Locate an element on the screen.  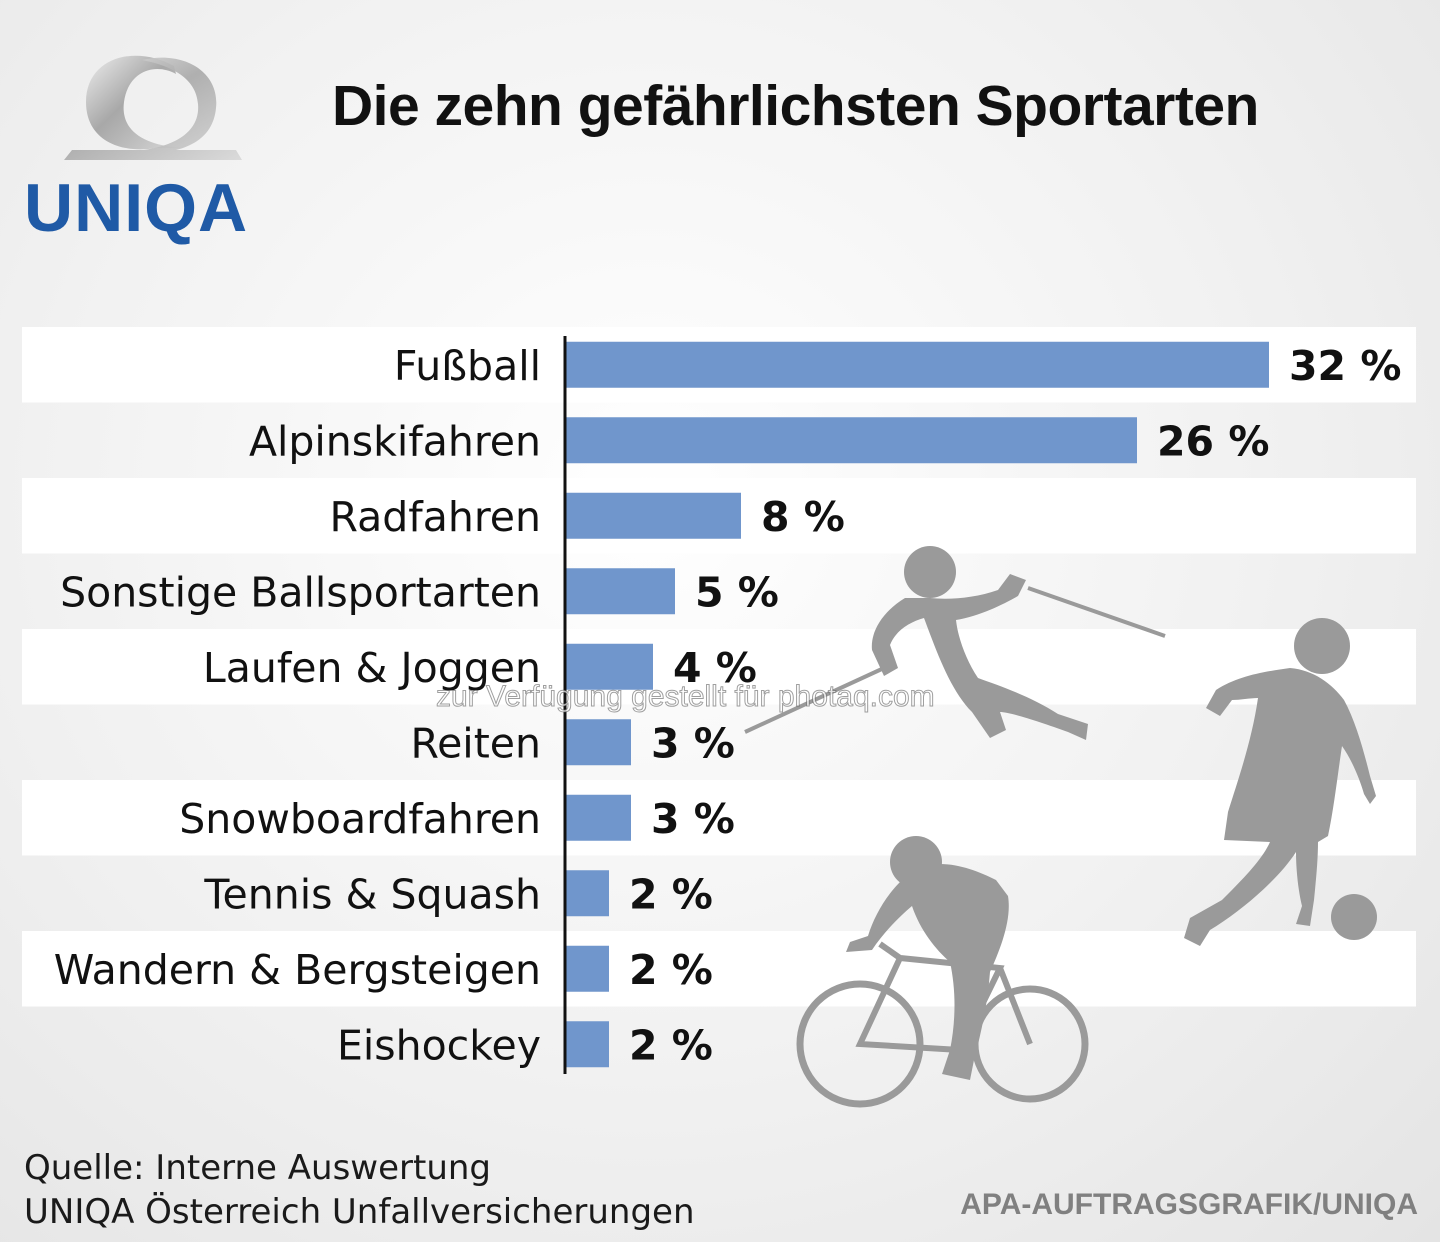
uniqa-emblem-icon is located at coordinates (153, 108).